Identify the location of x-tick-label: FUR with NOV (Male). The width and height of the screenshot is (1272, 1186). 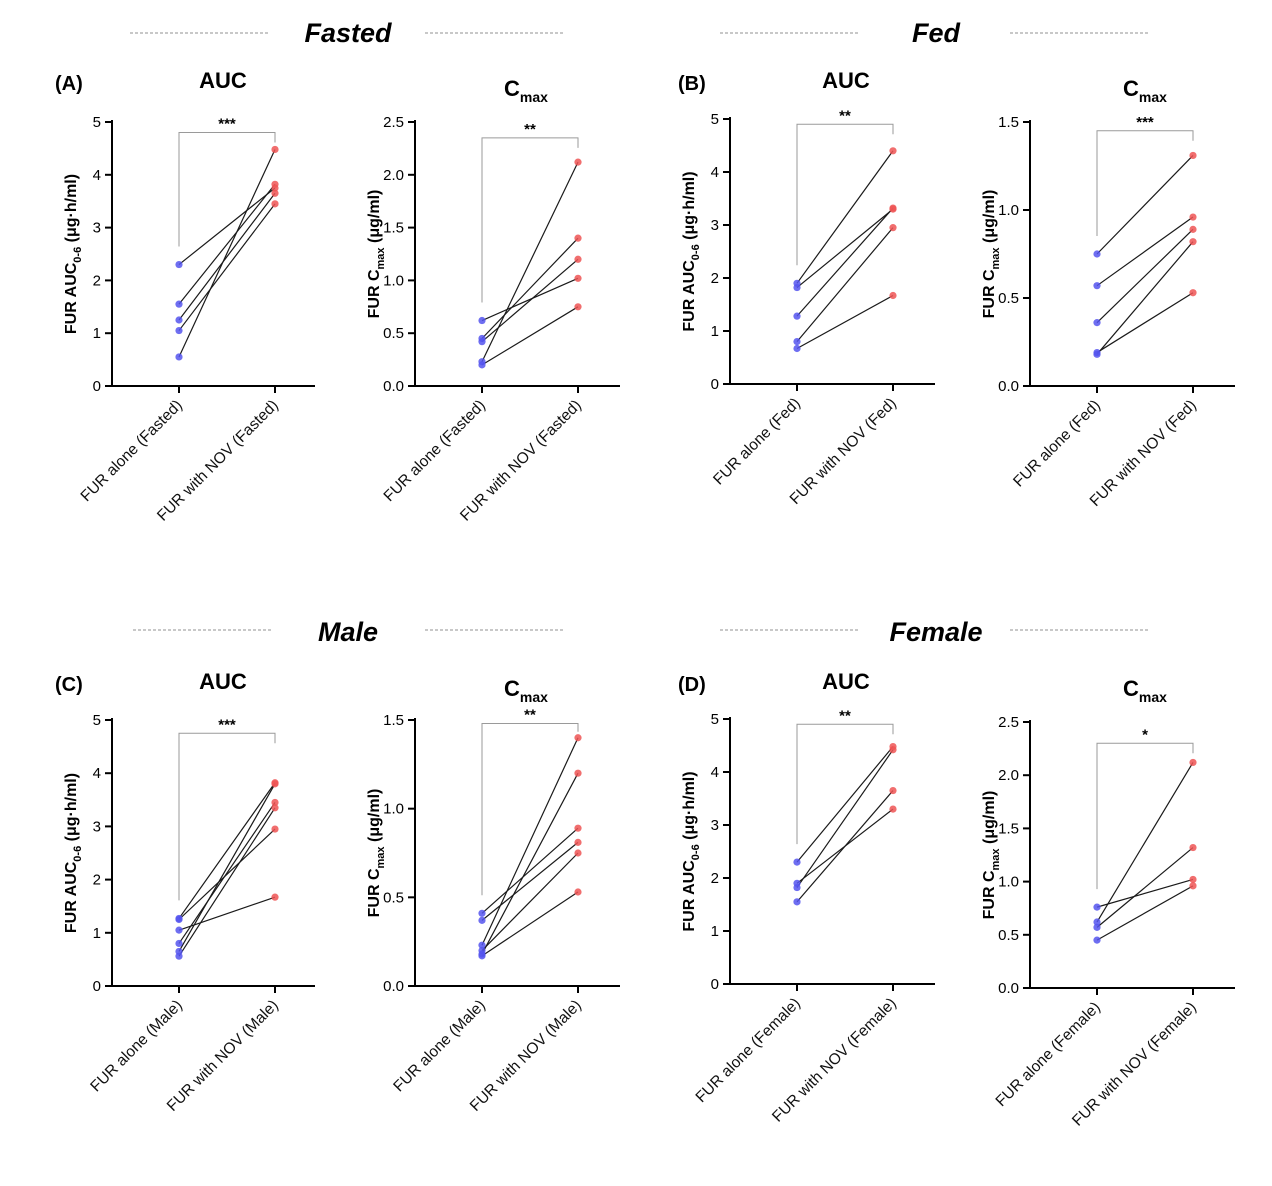
(223, 1056).